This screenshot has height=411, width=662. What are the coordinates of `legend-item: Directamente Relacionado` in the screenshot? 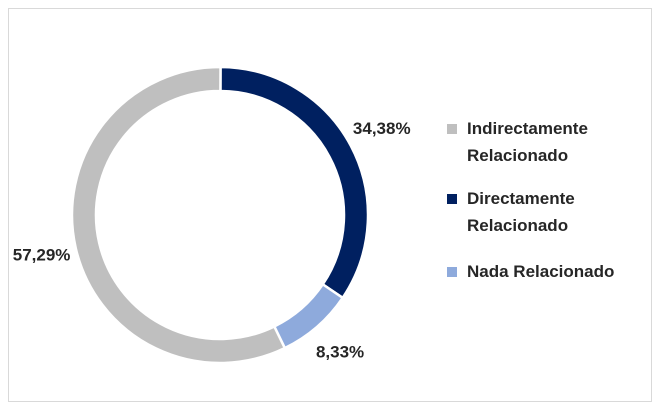 It's located at (539, 212).